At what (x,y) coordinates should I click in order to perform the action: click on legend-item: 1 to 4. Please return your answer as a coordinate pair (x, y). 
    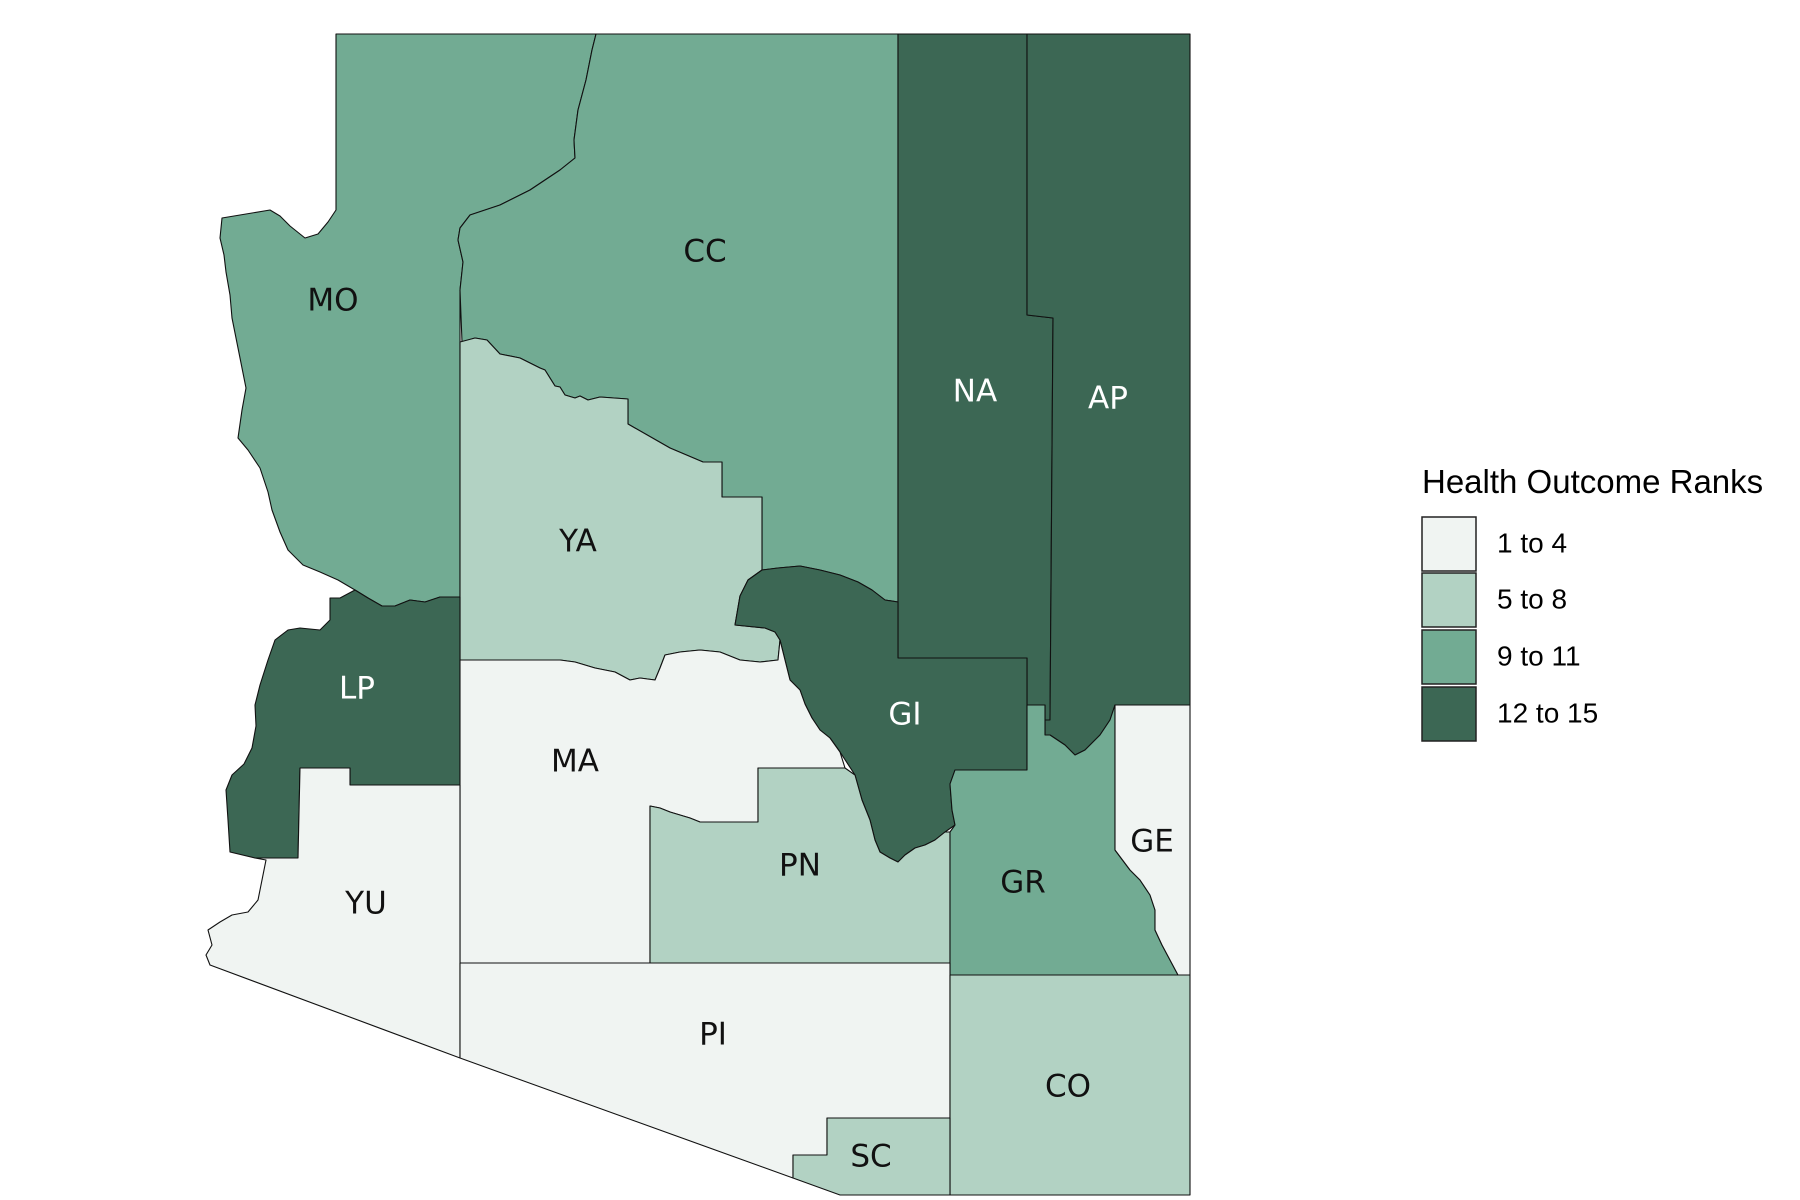
    Looking at the image, I should click on (1494, 544).